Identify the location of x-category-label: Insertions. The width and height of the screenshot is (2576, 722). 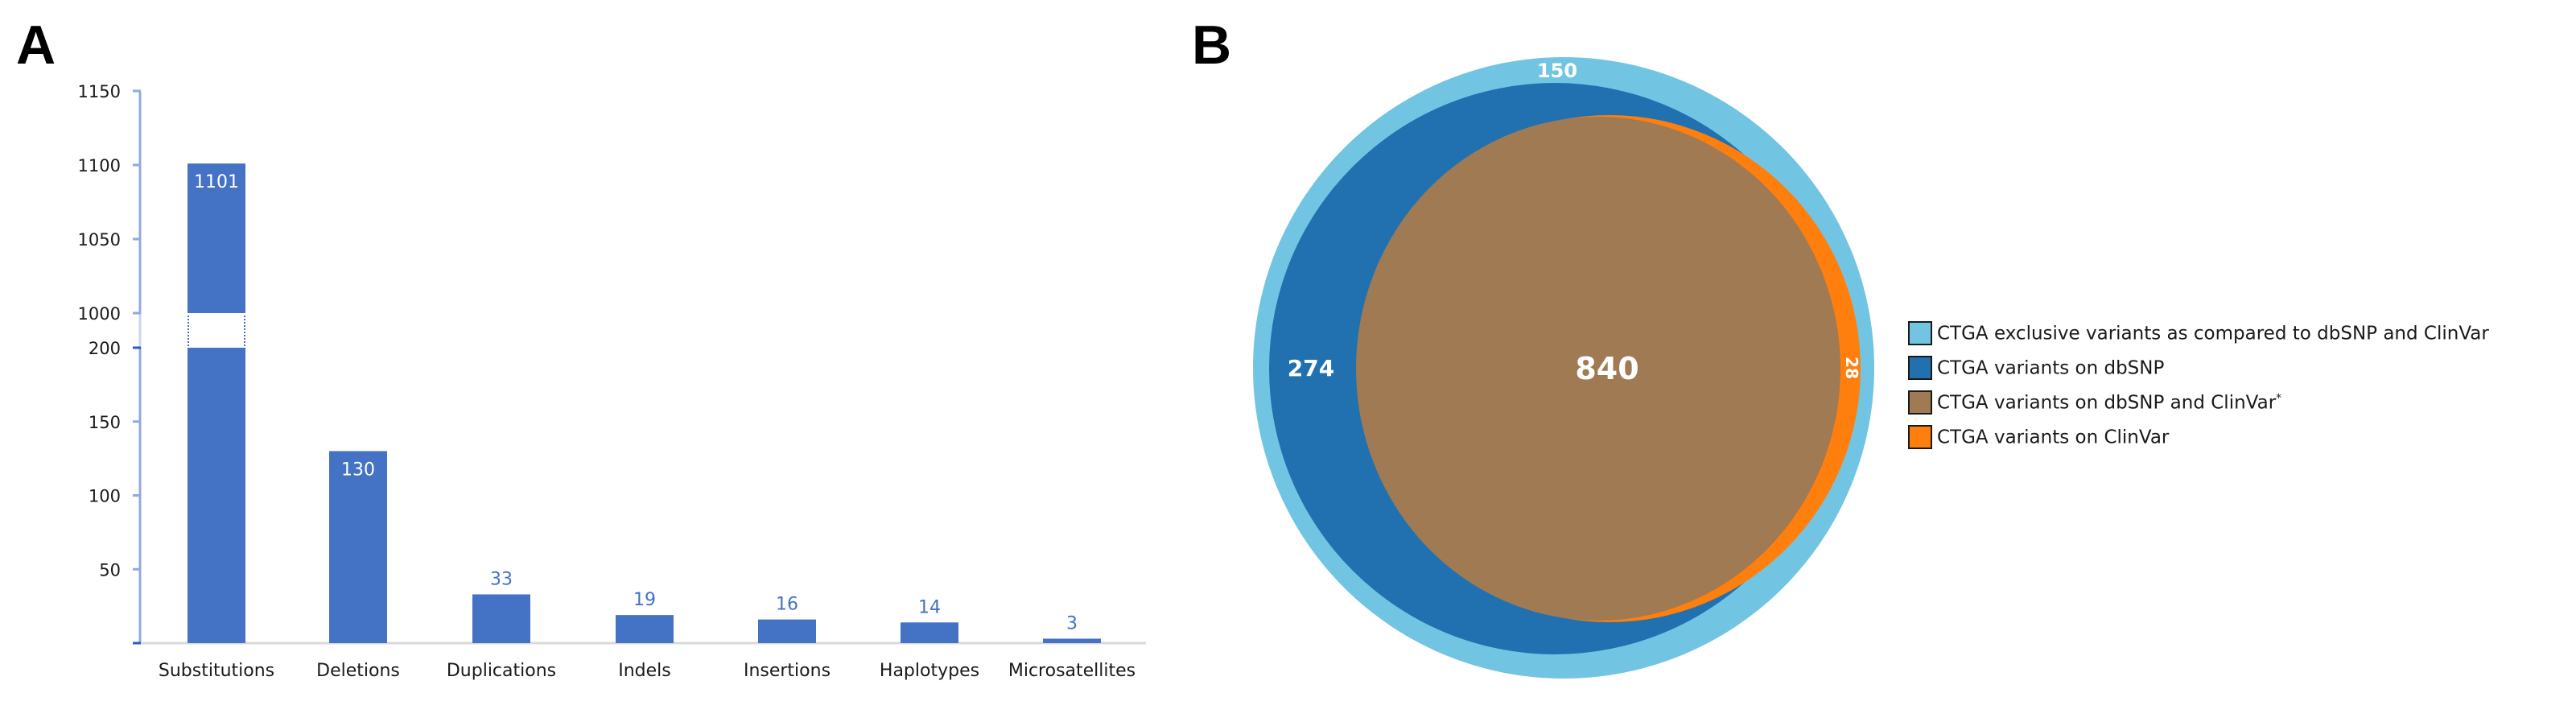
(787, 671).